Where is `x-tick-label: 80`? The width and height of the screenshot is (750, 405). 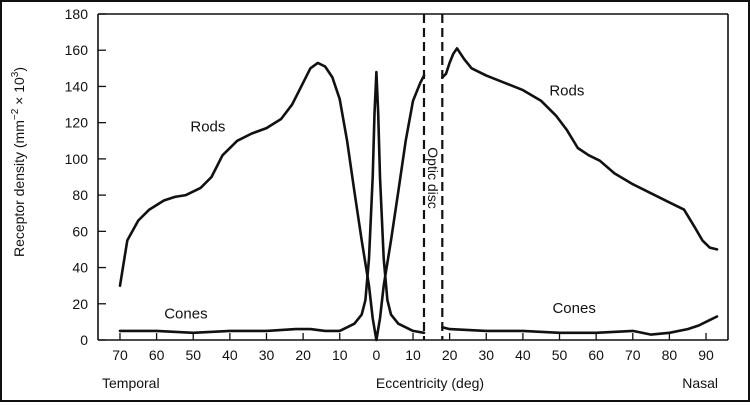
x-tick-label: 80 is located at coordinates (670, 355).